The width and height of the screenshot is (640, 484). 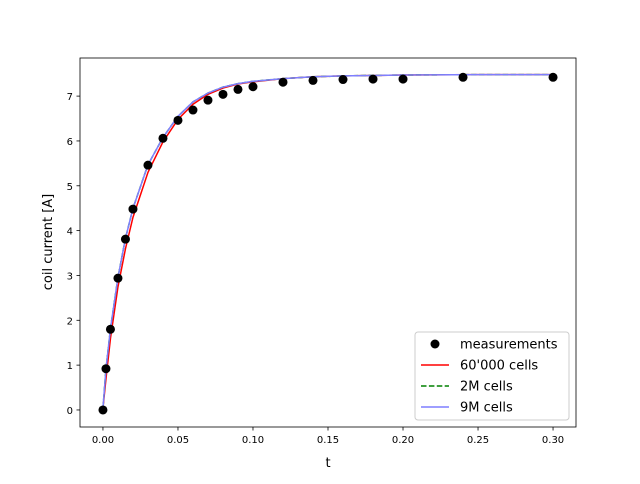 I want to click on y-axis: 0 1 2 3 4 5 6 7, so click(x=73, y=254).